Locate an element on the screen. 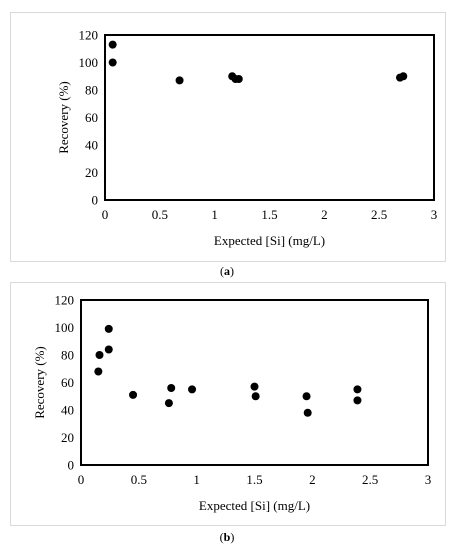 Image resolution: width=454 pixels, height=550 pixels. caption-b: (b) is located at coordinates (227, 537).